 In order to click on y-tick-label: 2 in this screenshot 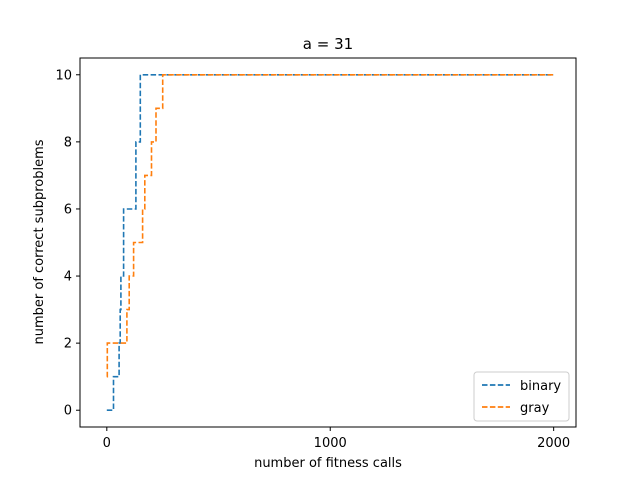, I will do `click(68, 344)`.